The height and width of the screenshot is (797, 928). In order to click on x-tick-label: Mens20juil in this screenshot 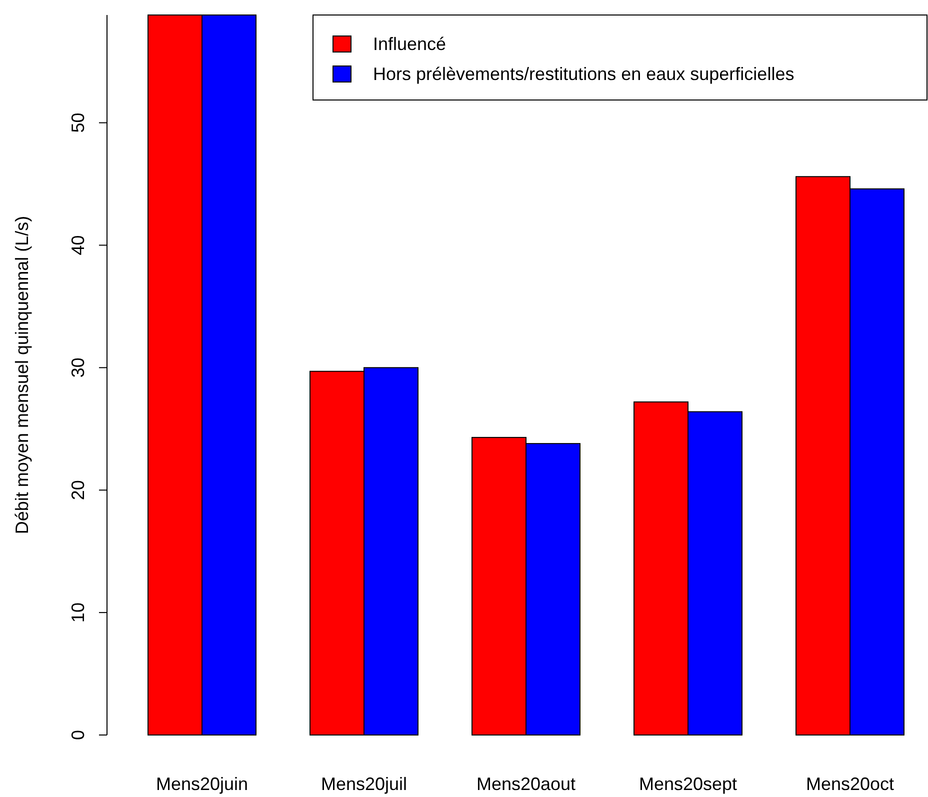, I will do `click(364, 784)`.